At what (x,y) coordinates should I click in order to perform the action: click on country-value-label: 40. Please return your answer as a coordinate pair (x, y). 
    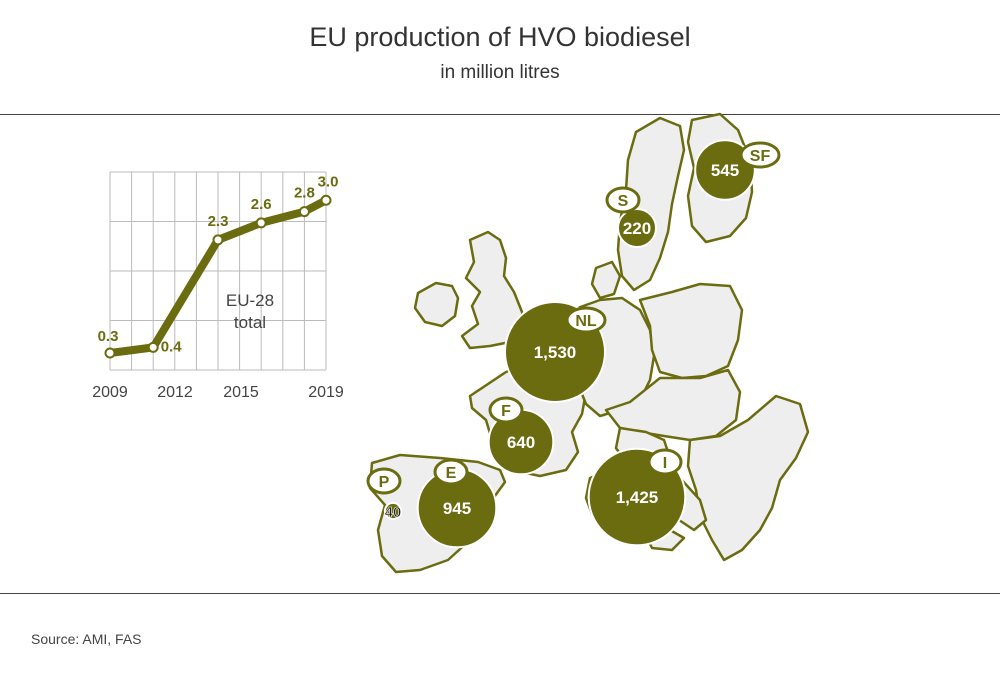
    Looking at the image, I should click on (393, 512).